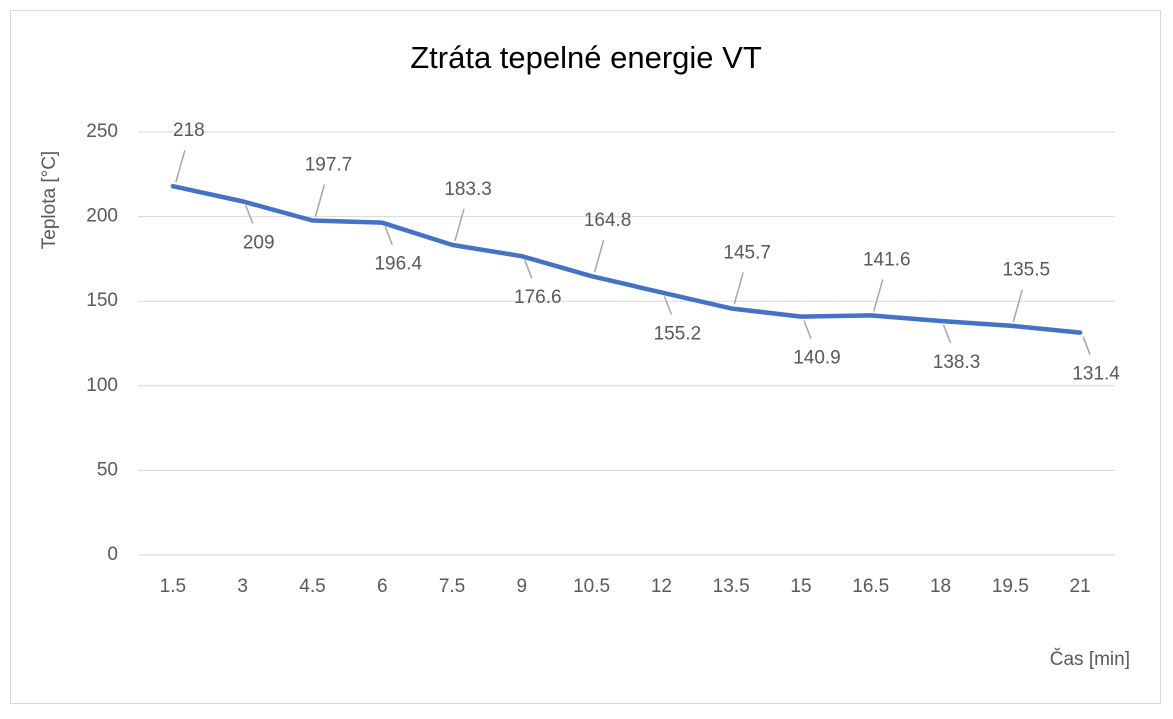 The width and height of the screenshot is (1173, 719). Describe the element at coordinates (173, 586) in the screenshot. I see `x-tick-label: 1.5` at that location.